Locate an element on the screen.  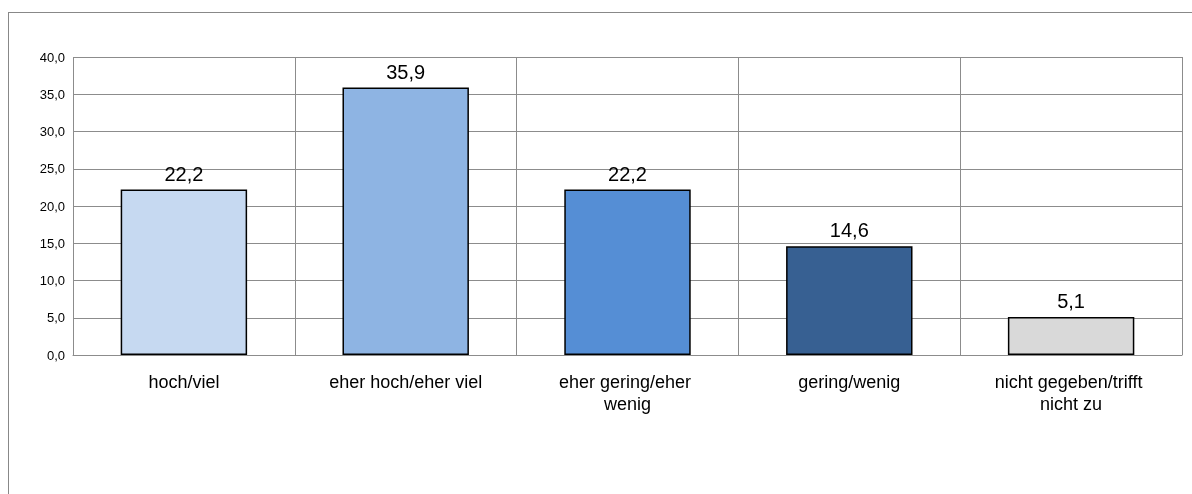
y-tick-label: 20,0 is located at coordinates (52, 206).